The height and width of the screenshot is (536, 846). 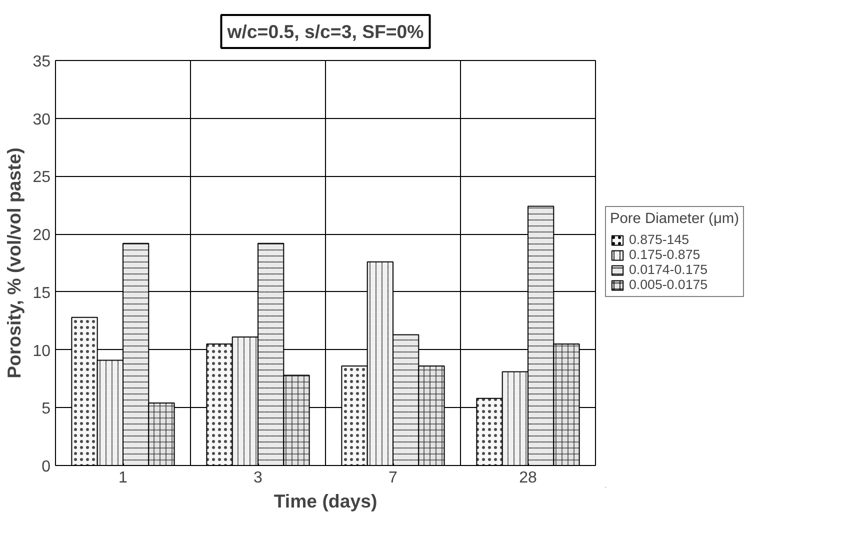 What do you see at coordinates (528, 478) in the screenshot?
I see `x-tick-label: 28` at bounding box center [528, 478].